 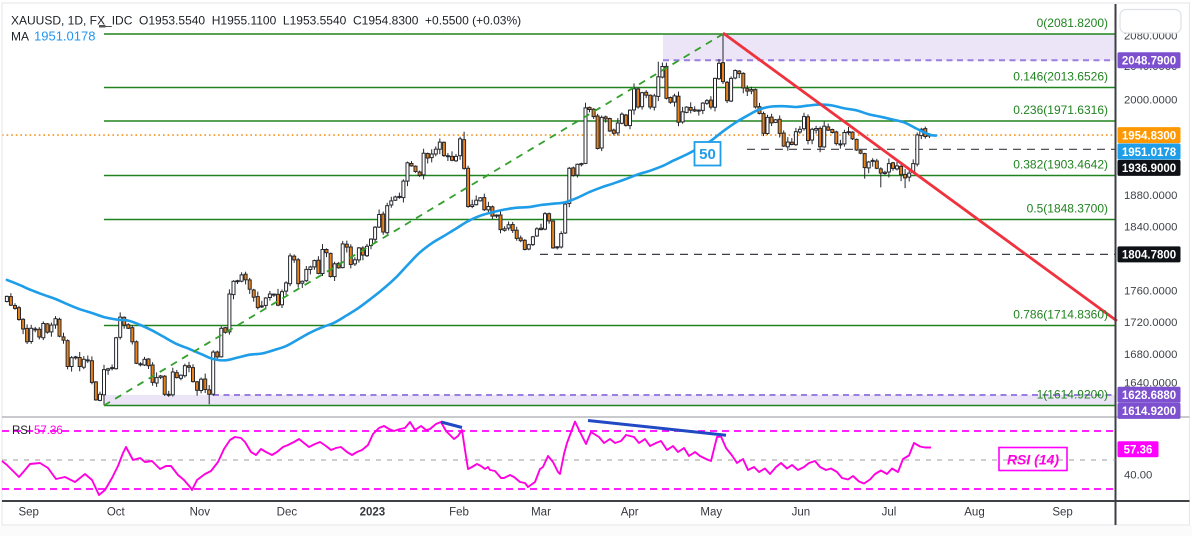 I want to click on svg-text: 1936.9000, so click(x=1149, y=169).